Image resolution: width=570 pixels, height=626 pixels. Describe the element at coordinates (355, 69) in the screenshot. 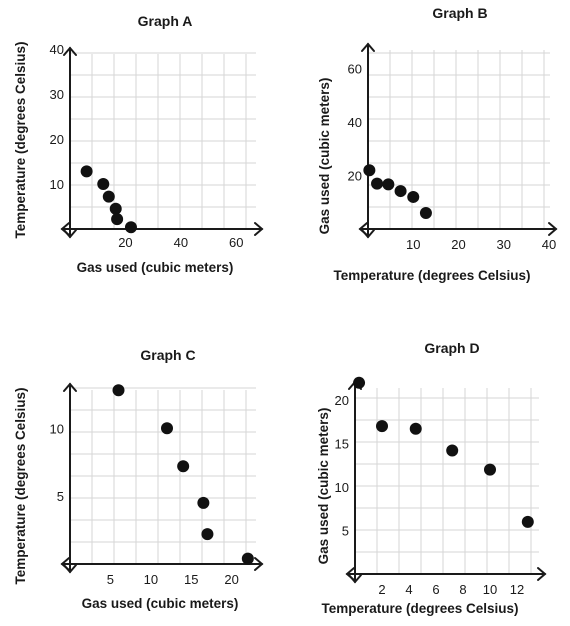

I see `y-tick-label: 60` at that location.